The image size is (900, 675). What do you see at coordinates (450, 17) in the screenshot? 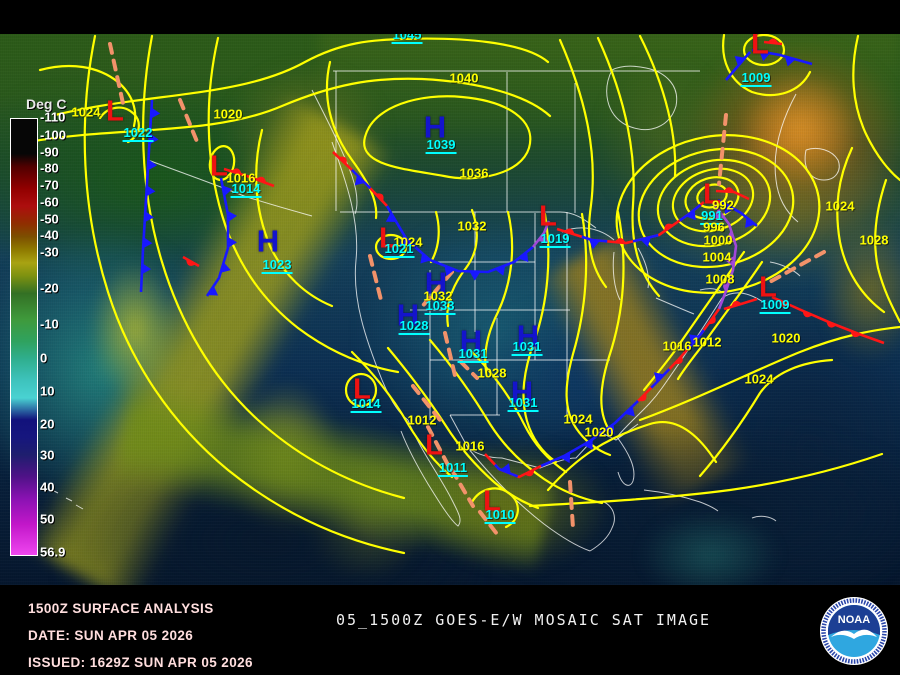
I see `top-black-band` at bounding box center [450, 17].